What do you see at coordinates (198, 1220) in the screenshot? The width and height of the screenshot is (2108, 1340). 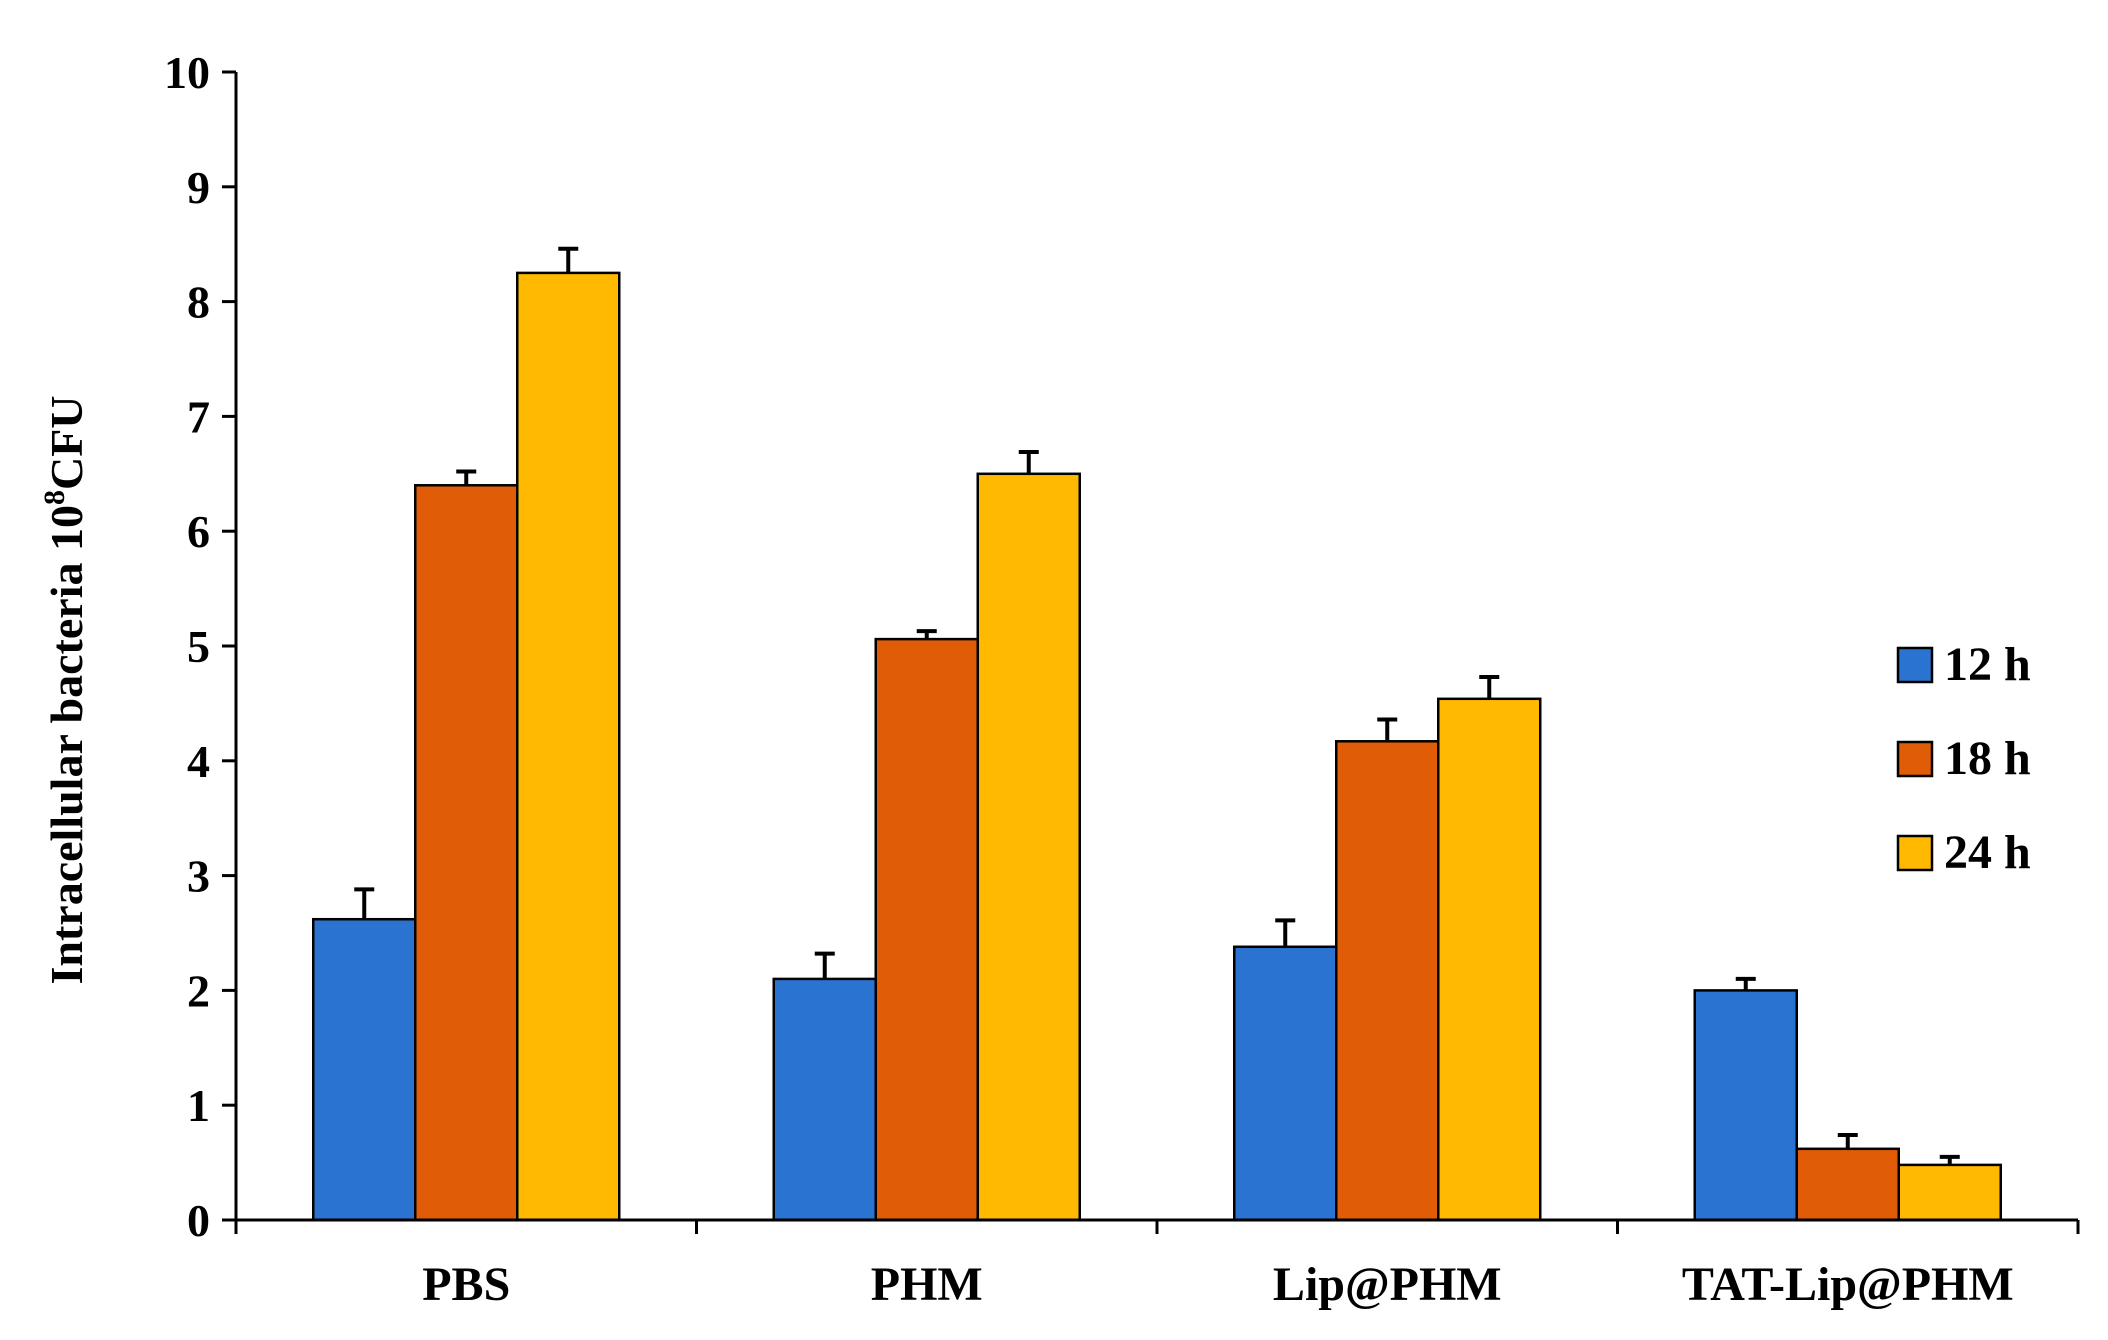 I see `y-tick-label: 0` at bounding box center [198, 1220].